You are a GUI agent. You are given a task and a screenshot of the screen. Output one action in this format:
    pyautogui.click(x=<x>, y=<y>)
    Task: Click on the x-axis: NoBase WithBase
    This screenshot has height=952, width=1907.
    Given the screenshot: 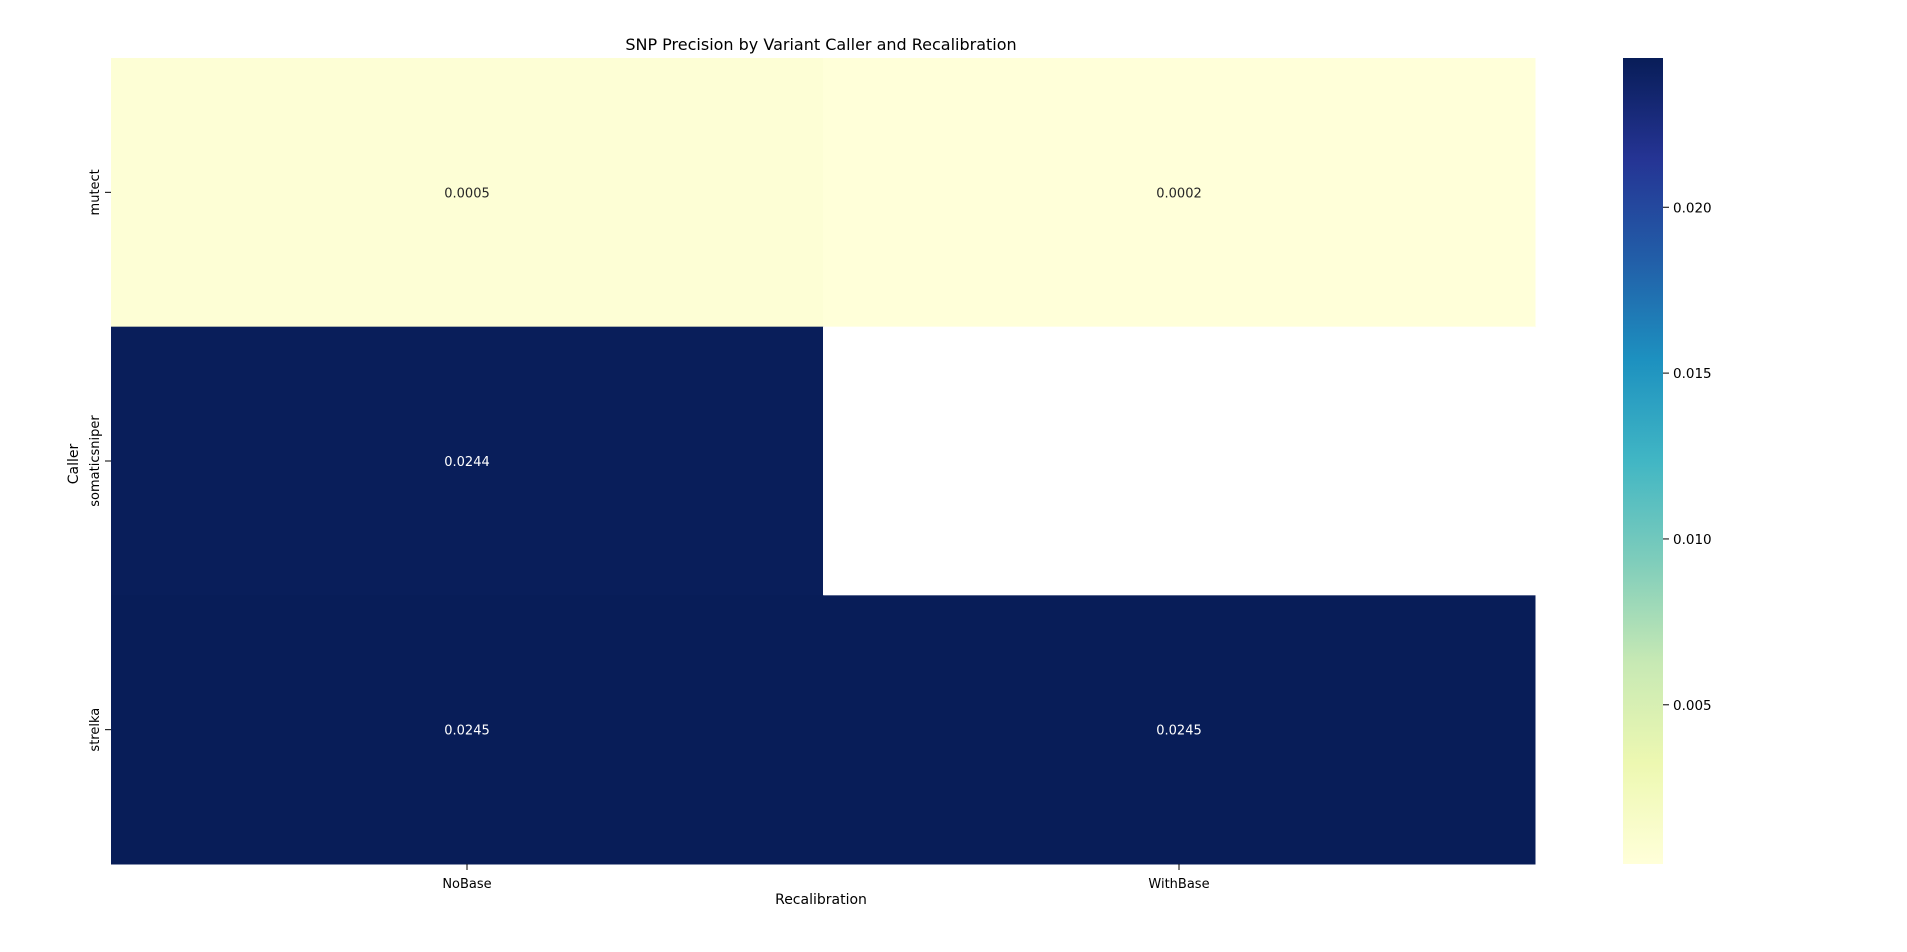 What is the action you would take?
    pyautogui.click(x=826, y=878)
    